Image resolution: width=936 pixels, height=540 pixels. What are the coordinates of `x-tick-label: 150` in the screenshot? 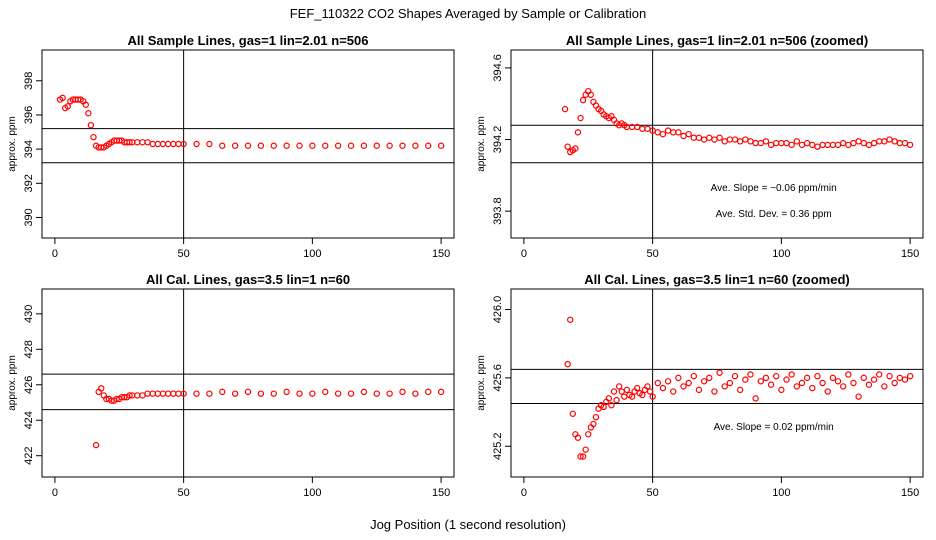 It's located at (910, 493).